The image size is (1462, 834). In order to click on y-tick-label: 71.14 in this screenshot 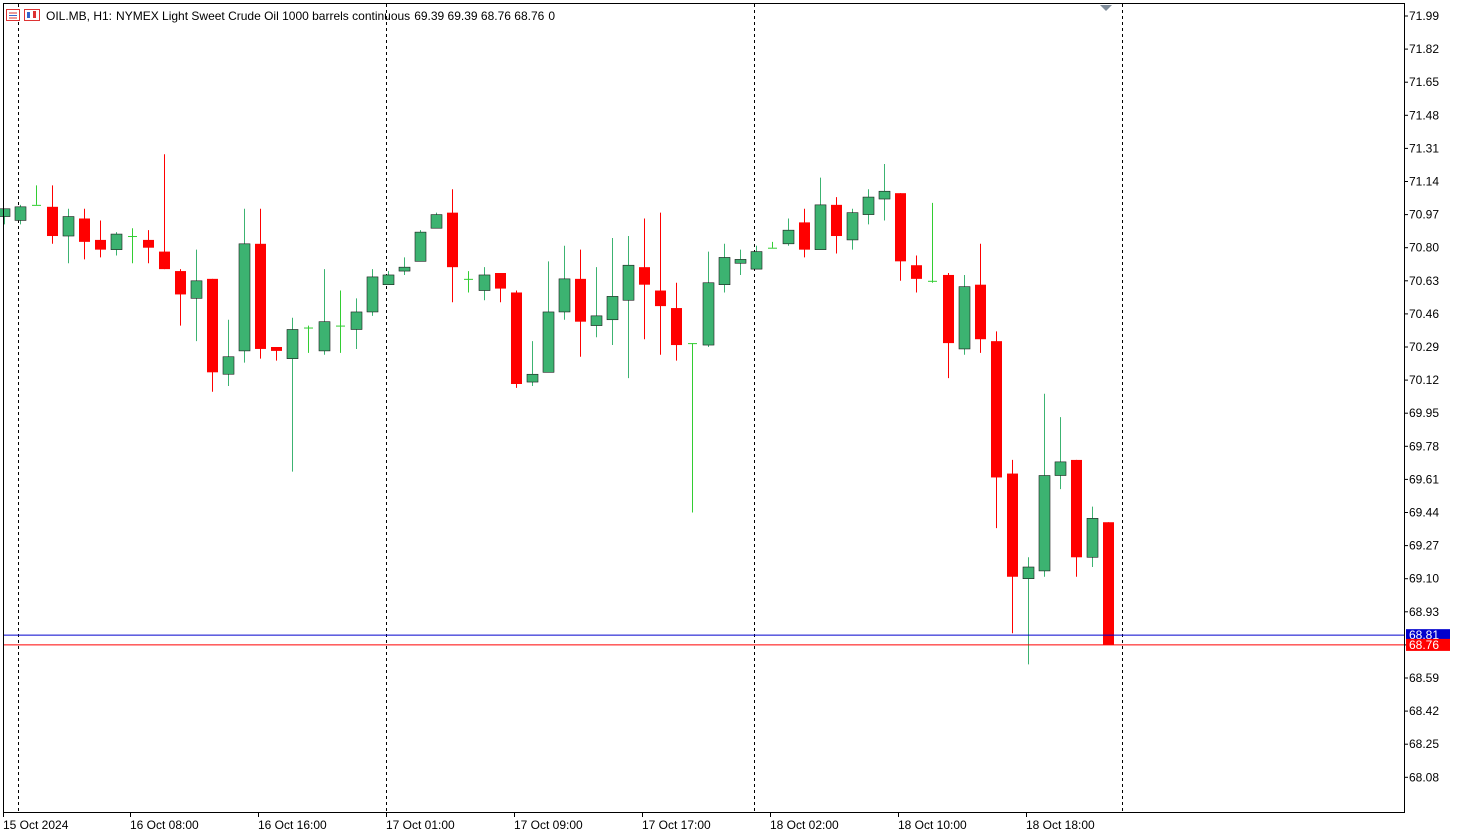, I will do `click(1424, 182)`.